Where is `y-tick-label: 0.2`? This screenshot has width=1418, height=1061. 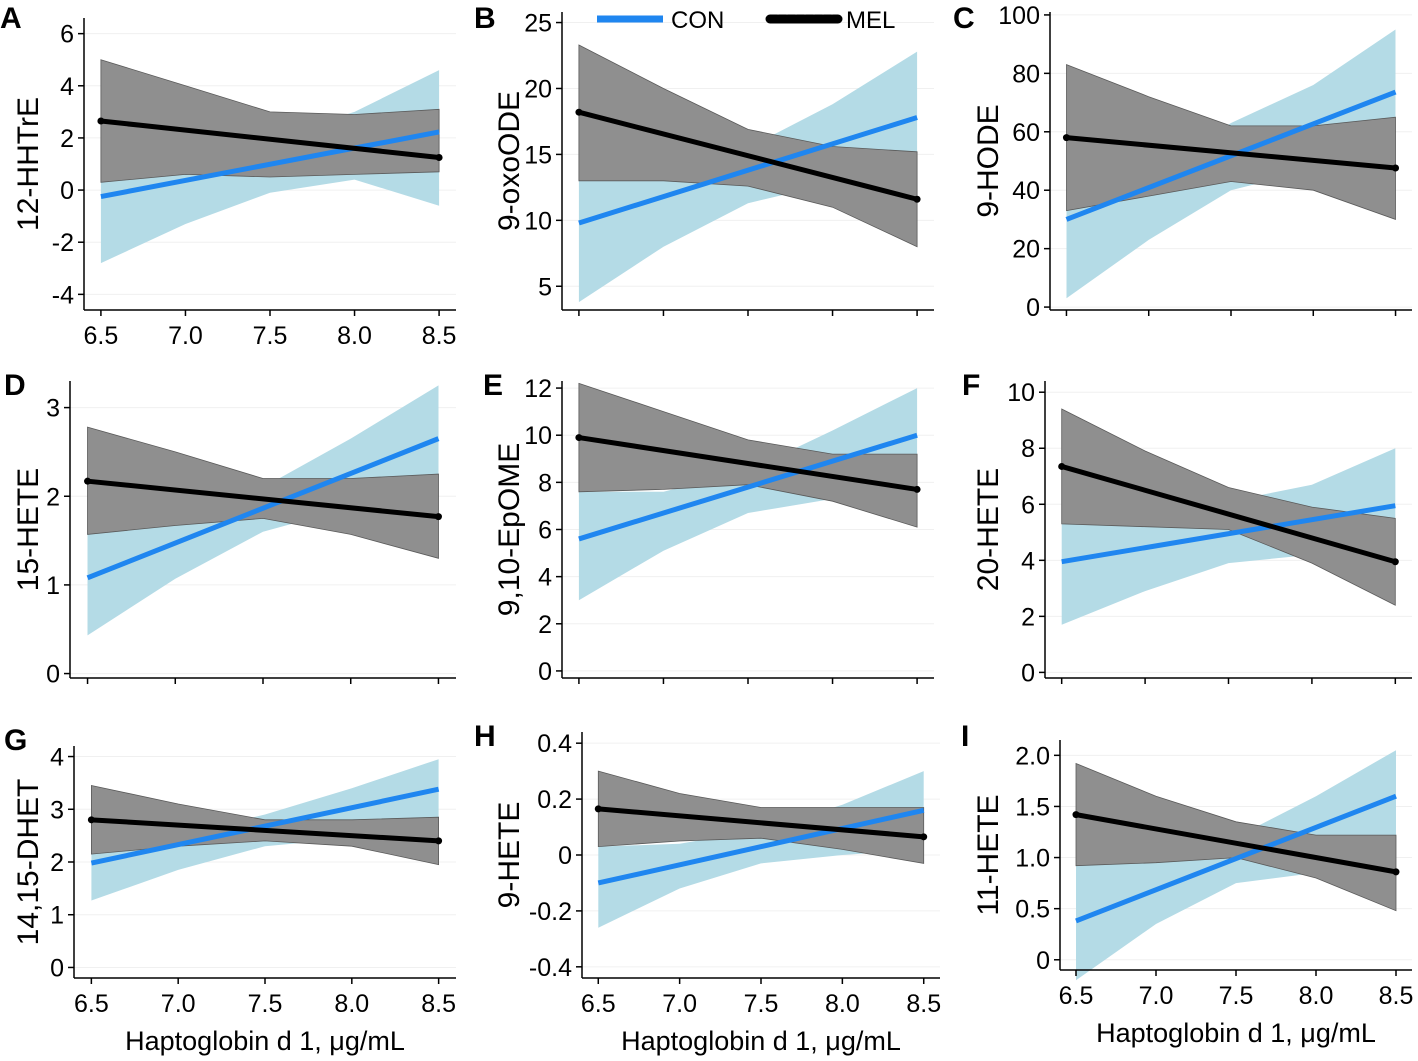 y-tick-label: 0.2 is located at coordinates (554, 800).